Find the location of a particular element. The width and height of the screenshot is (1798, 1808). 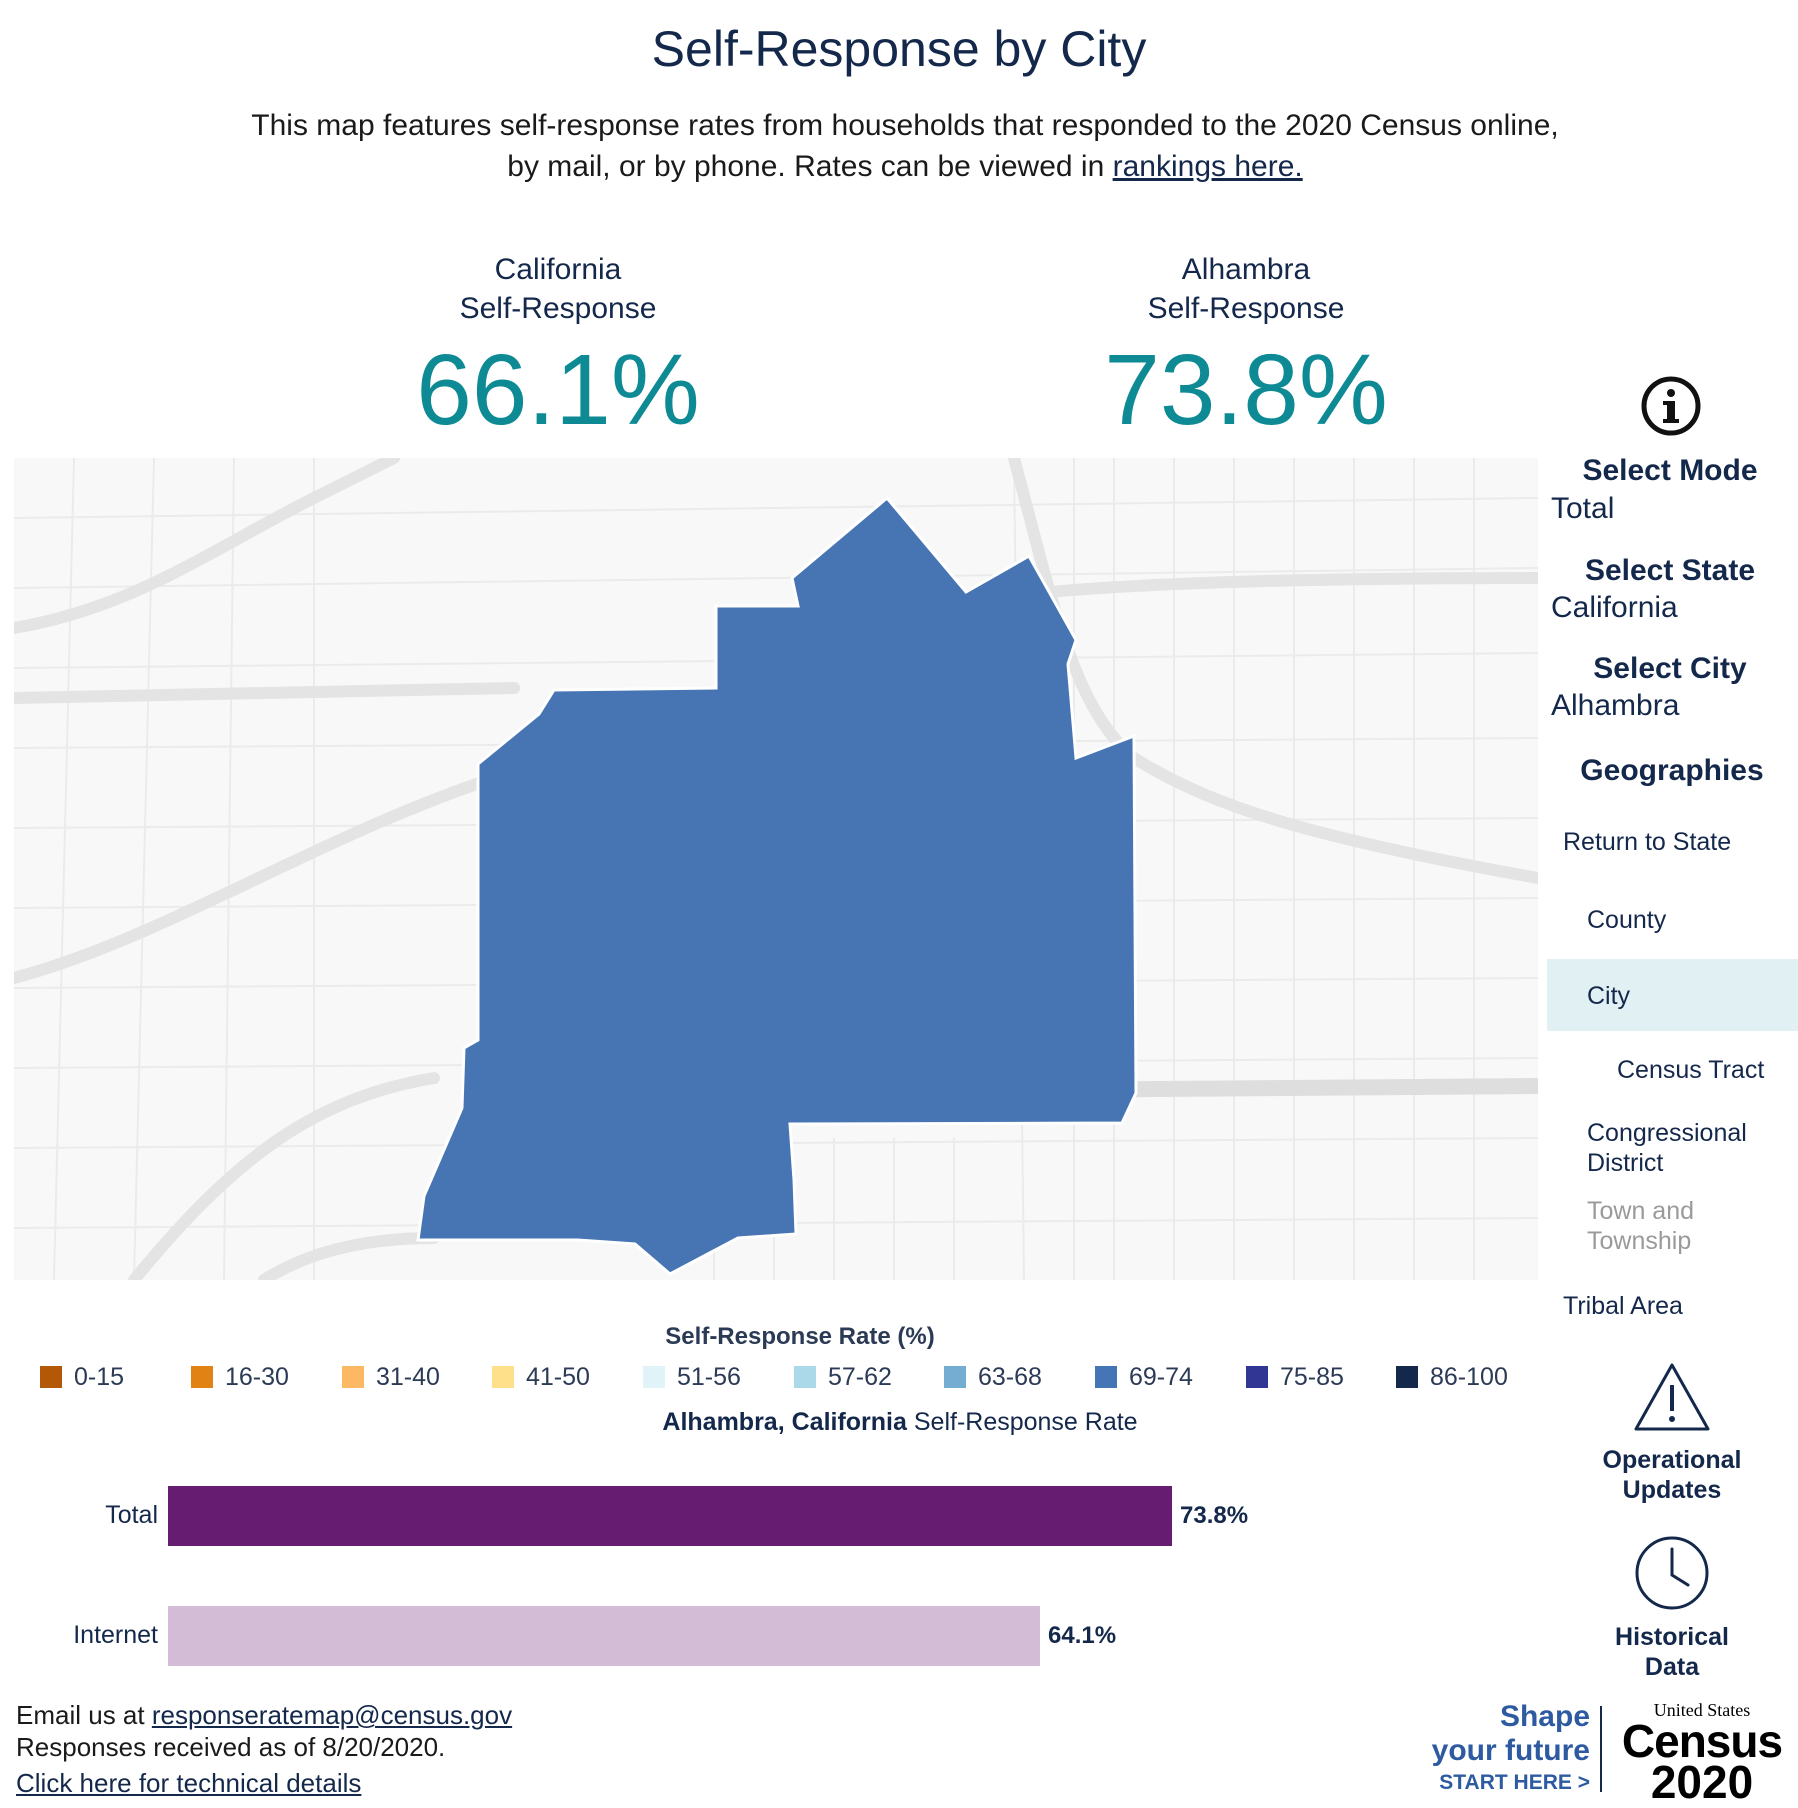

legend-item: 57-62 is located at coordinates (843, 1377).